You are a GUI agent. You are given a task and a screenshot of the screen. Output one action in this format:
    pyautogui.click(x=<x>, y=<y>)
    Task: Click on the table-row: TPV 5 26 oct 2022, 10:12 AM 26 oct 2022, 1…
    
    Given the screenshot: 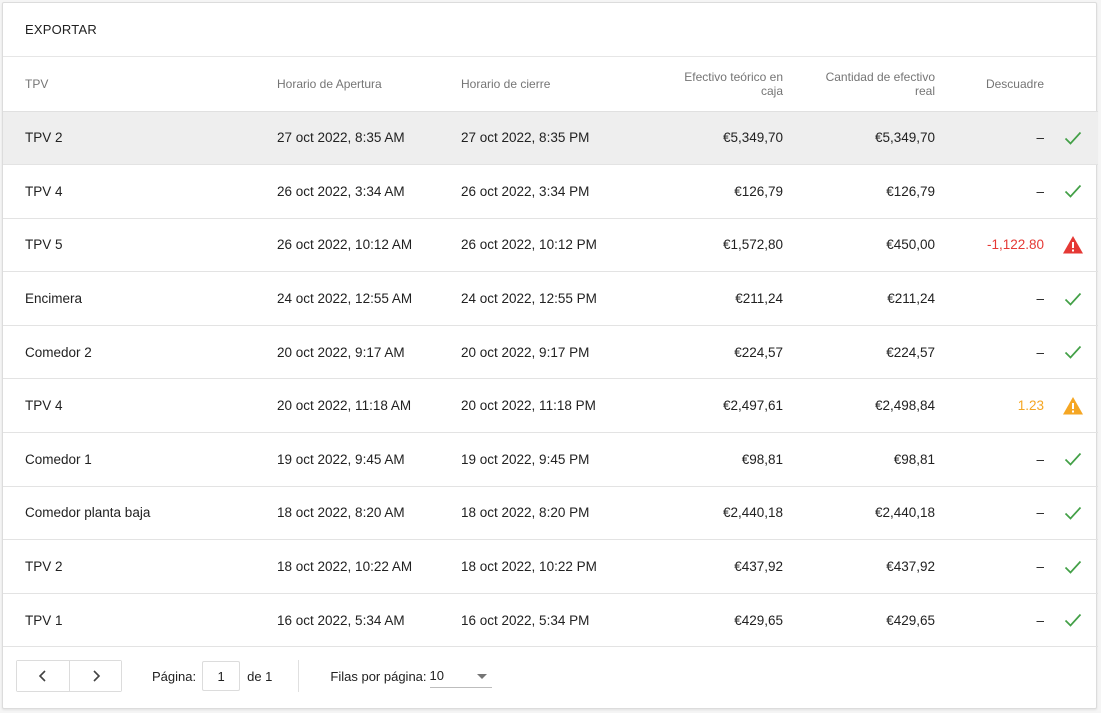 What is the action you would take?
    pyautogui.click(x=550, y=245)
    